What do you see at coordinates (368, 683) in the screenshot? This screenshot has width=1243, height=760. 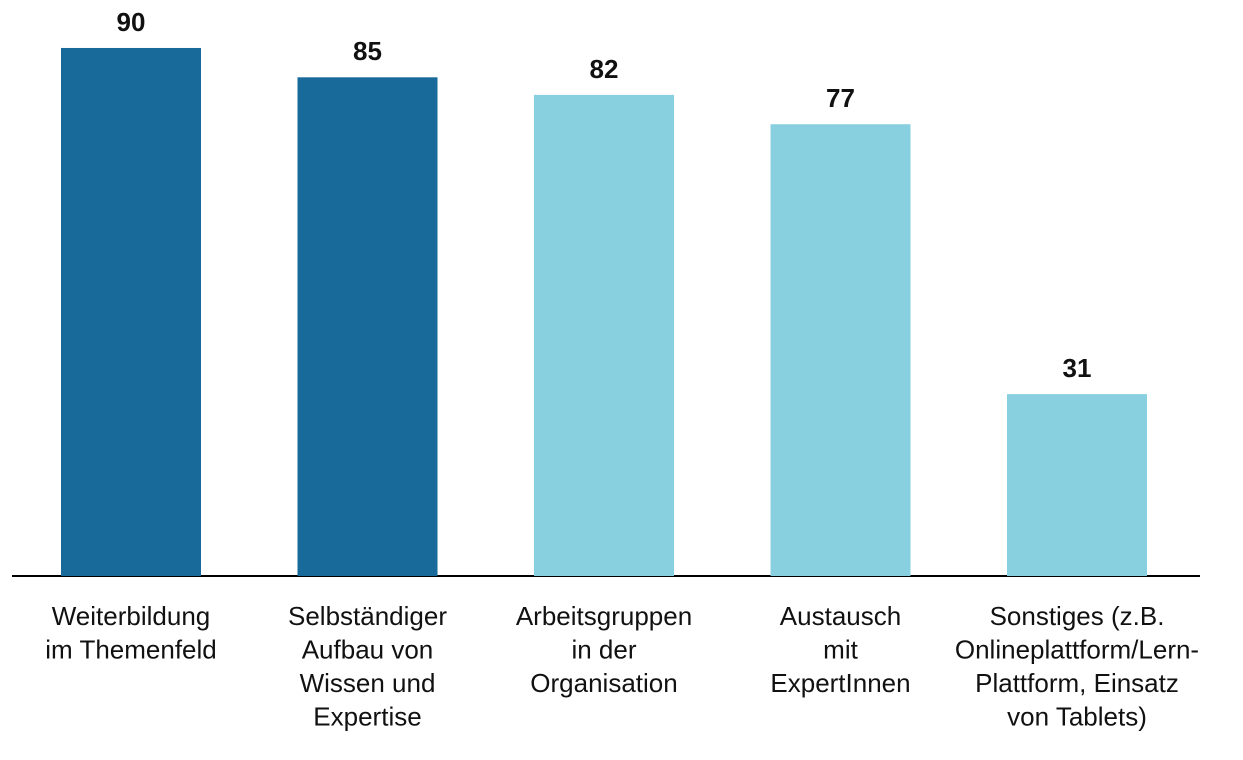 I see `x-tick-label: Wissen und` at bounding box center [368, 683].